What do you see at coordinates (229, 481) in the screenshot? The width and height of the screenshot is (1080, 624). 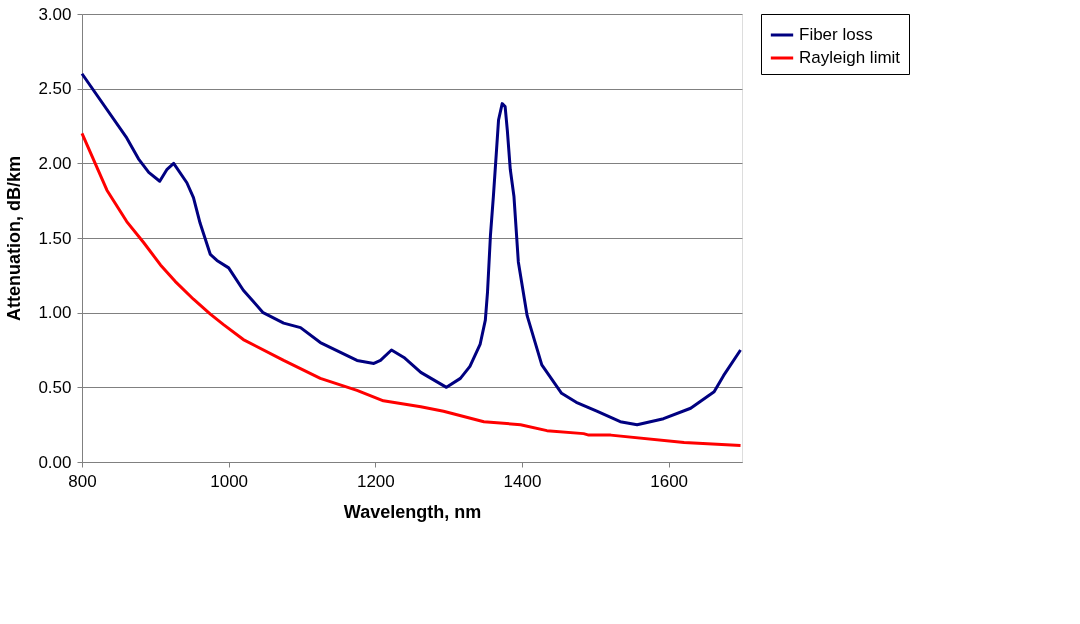 I see `x-tick-label: 1000` at bounding box center [229, 481].